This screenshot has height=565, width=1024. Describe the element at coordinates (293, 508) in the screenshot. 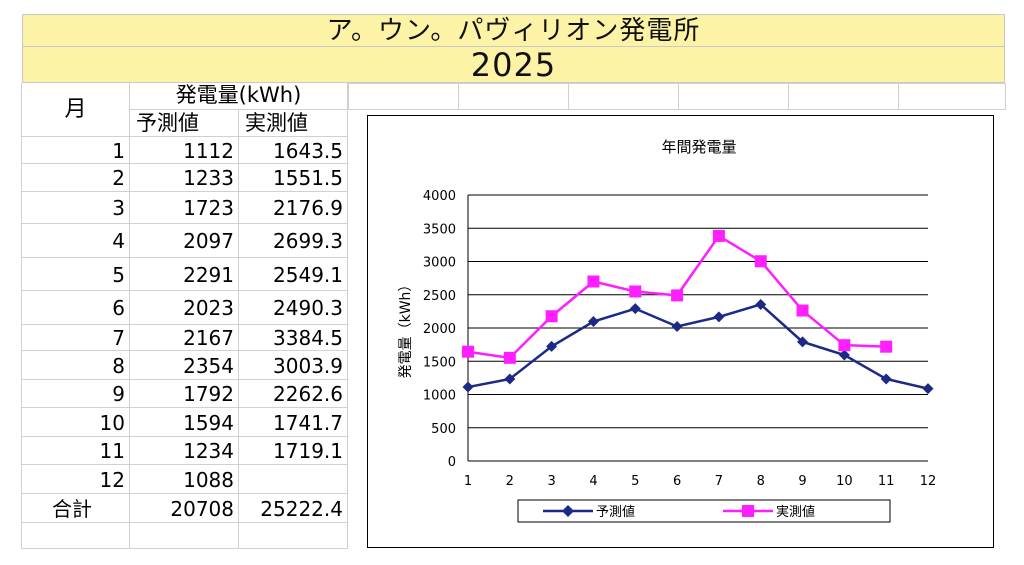

I see `total-actual: 25222.4` at that location.